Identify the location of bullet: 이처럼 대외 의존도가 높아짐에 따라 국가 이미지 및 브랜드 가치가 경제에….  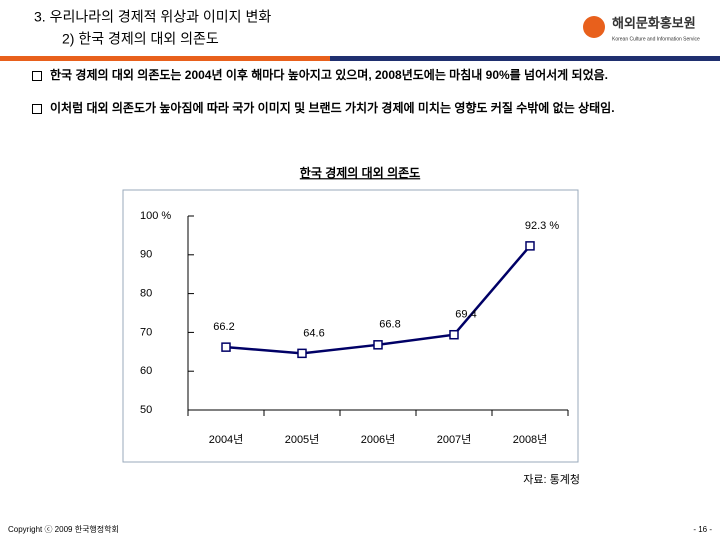
(375, 108).